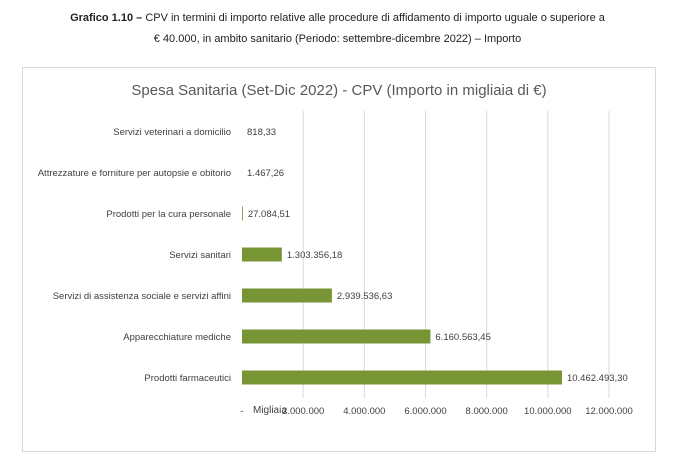 This screenshot has height=463, width=675. Describe the element at coordinates (548, 411) in the screenshot. I see `x-tick-label: 10.000.000` at that location.